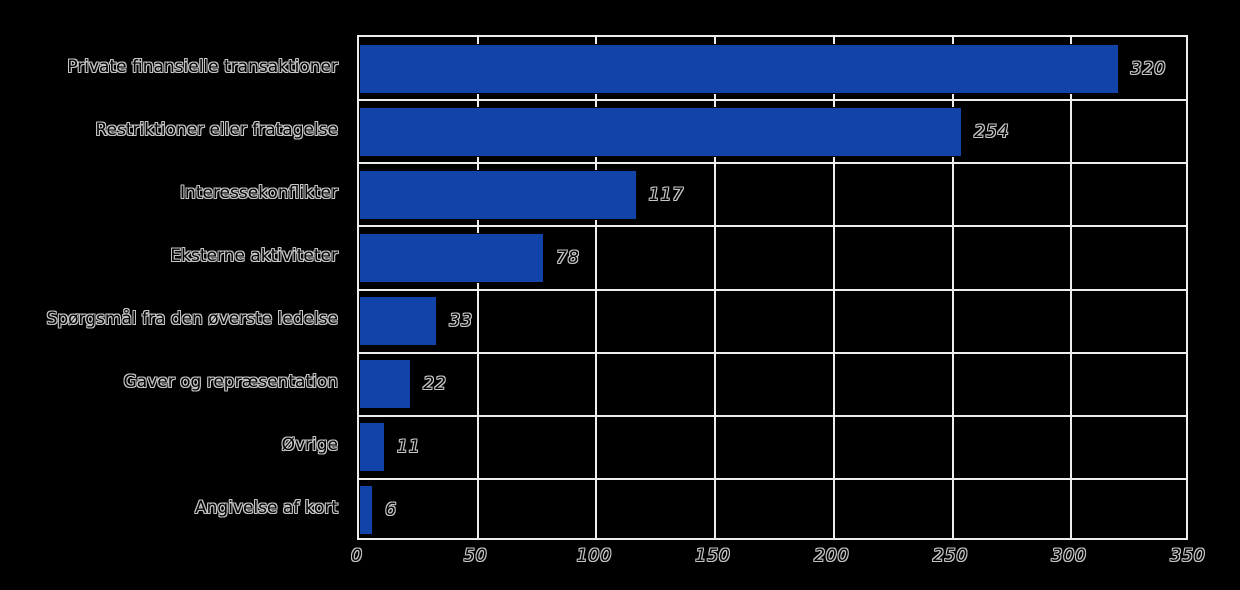 Image resolution: width=1240 pixels, height=590 pixels. What do you see at coordinates (461, 321) in the screenshot?
I see `bar-value-label: 33` at bounding box center [461, 321].